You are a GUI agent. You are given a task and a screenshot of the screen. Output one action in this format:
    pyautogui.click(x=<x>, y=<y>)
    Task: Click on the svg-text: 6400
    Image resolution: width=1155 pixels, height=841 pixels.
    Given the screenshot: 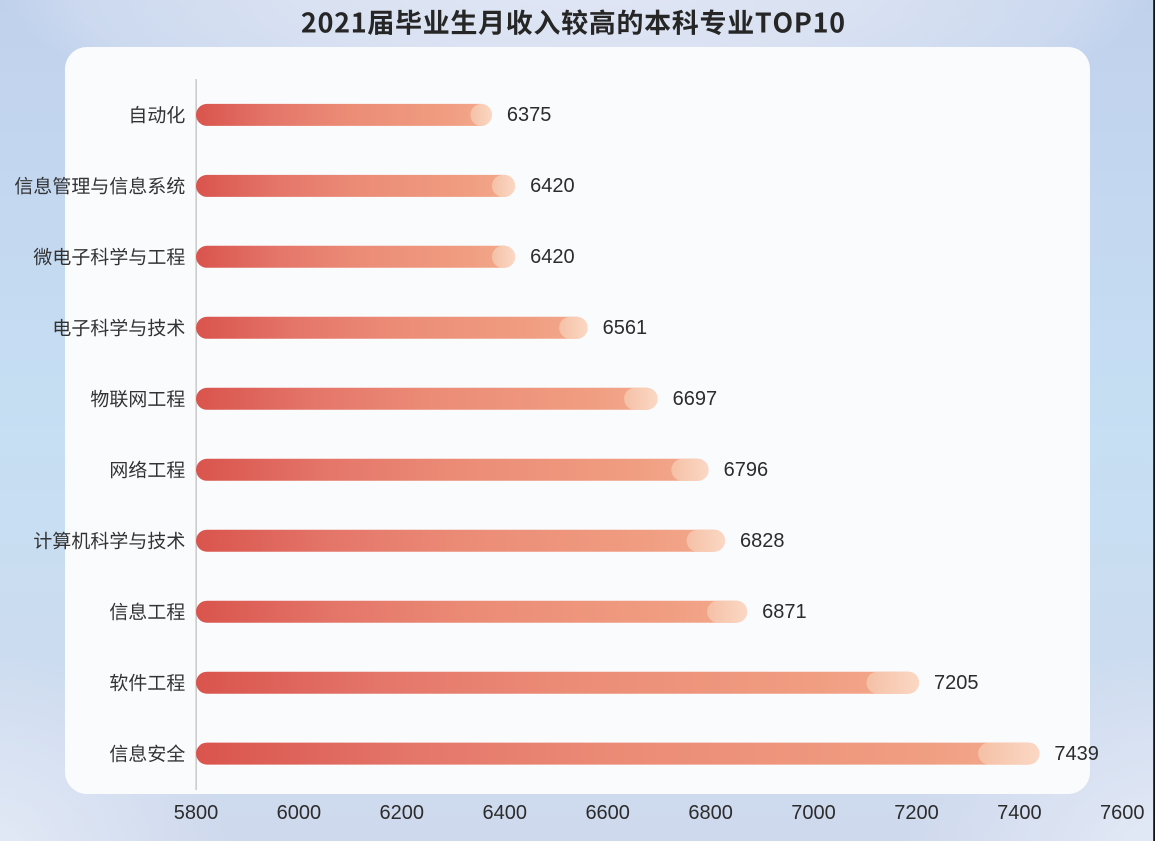 What is the action you would take?
    pyautogui.click(x=505, y=813)
    